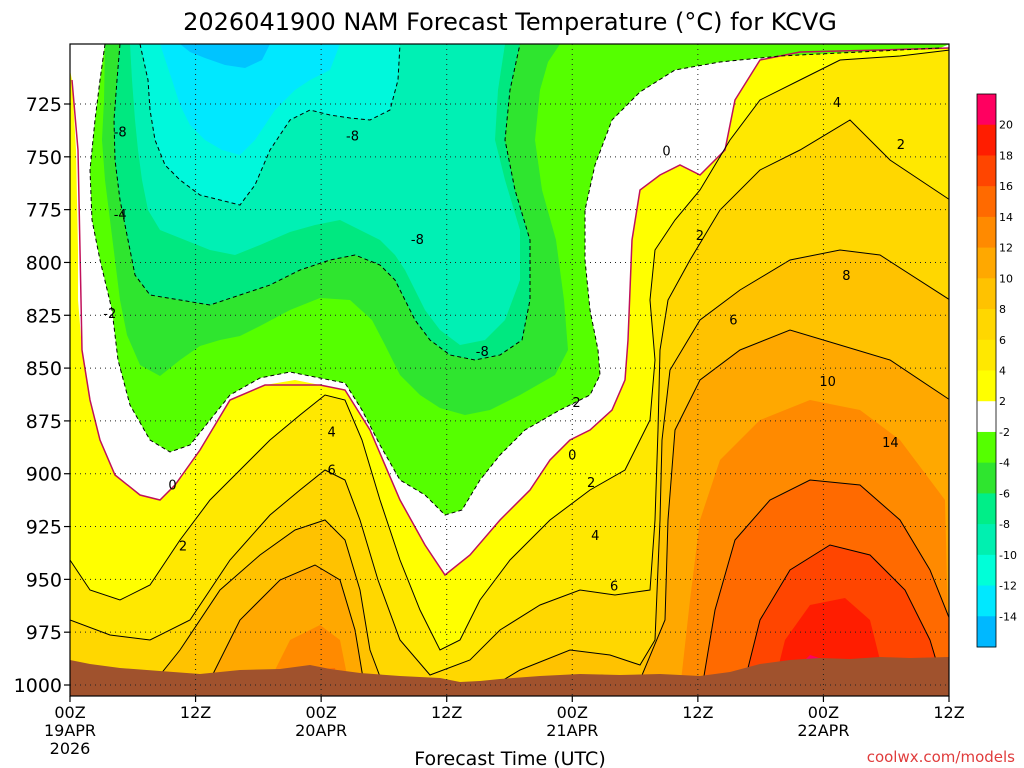 This screenshot has width=1024, height=768. I want to click on x-tick-year: 2026, so click(70, 748).